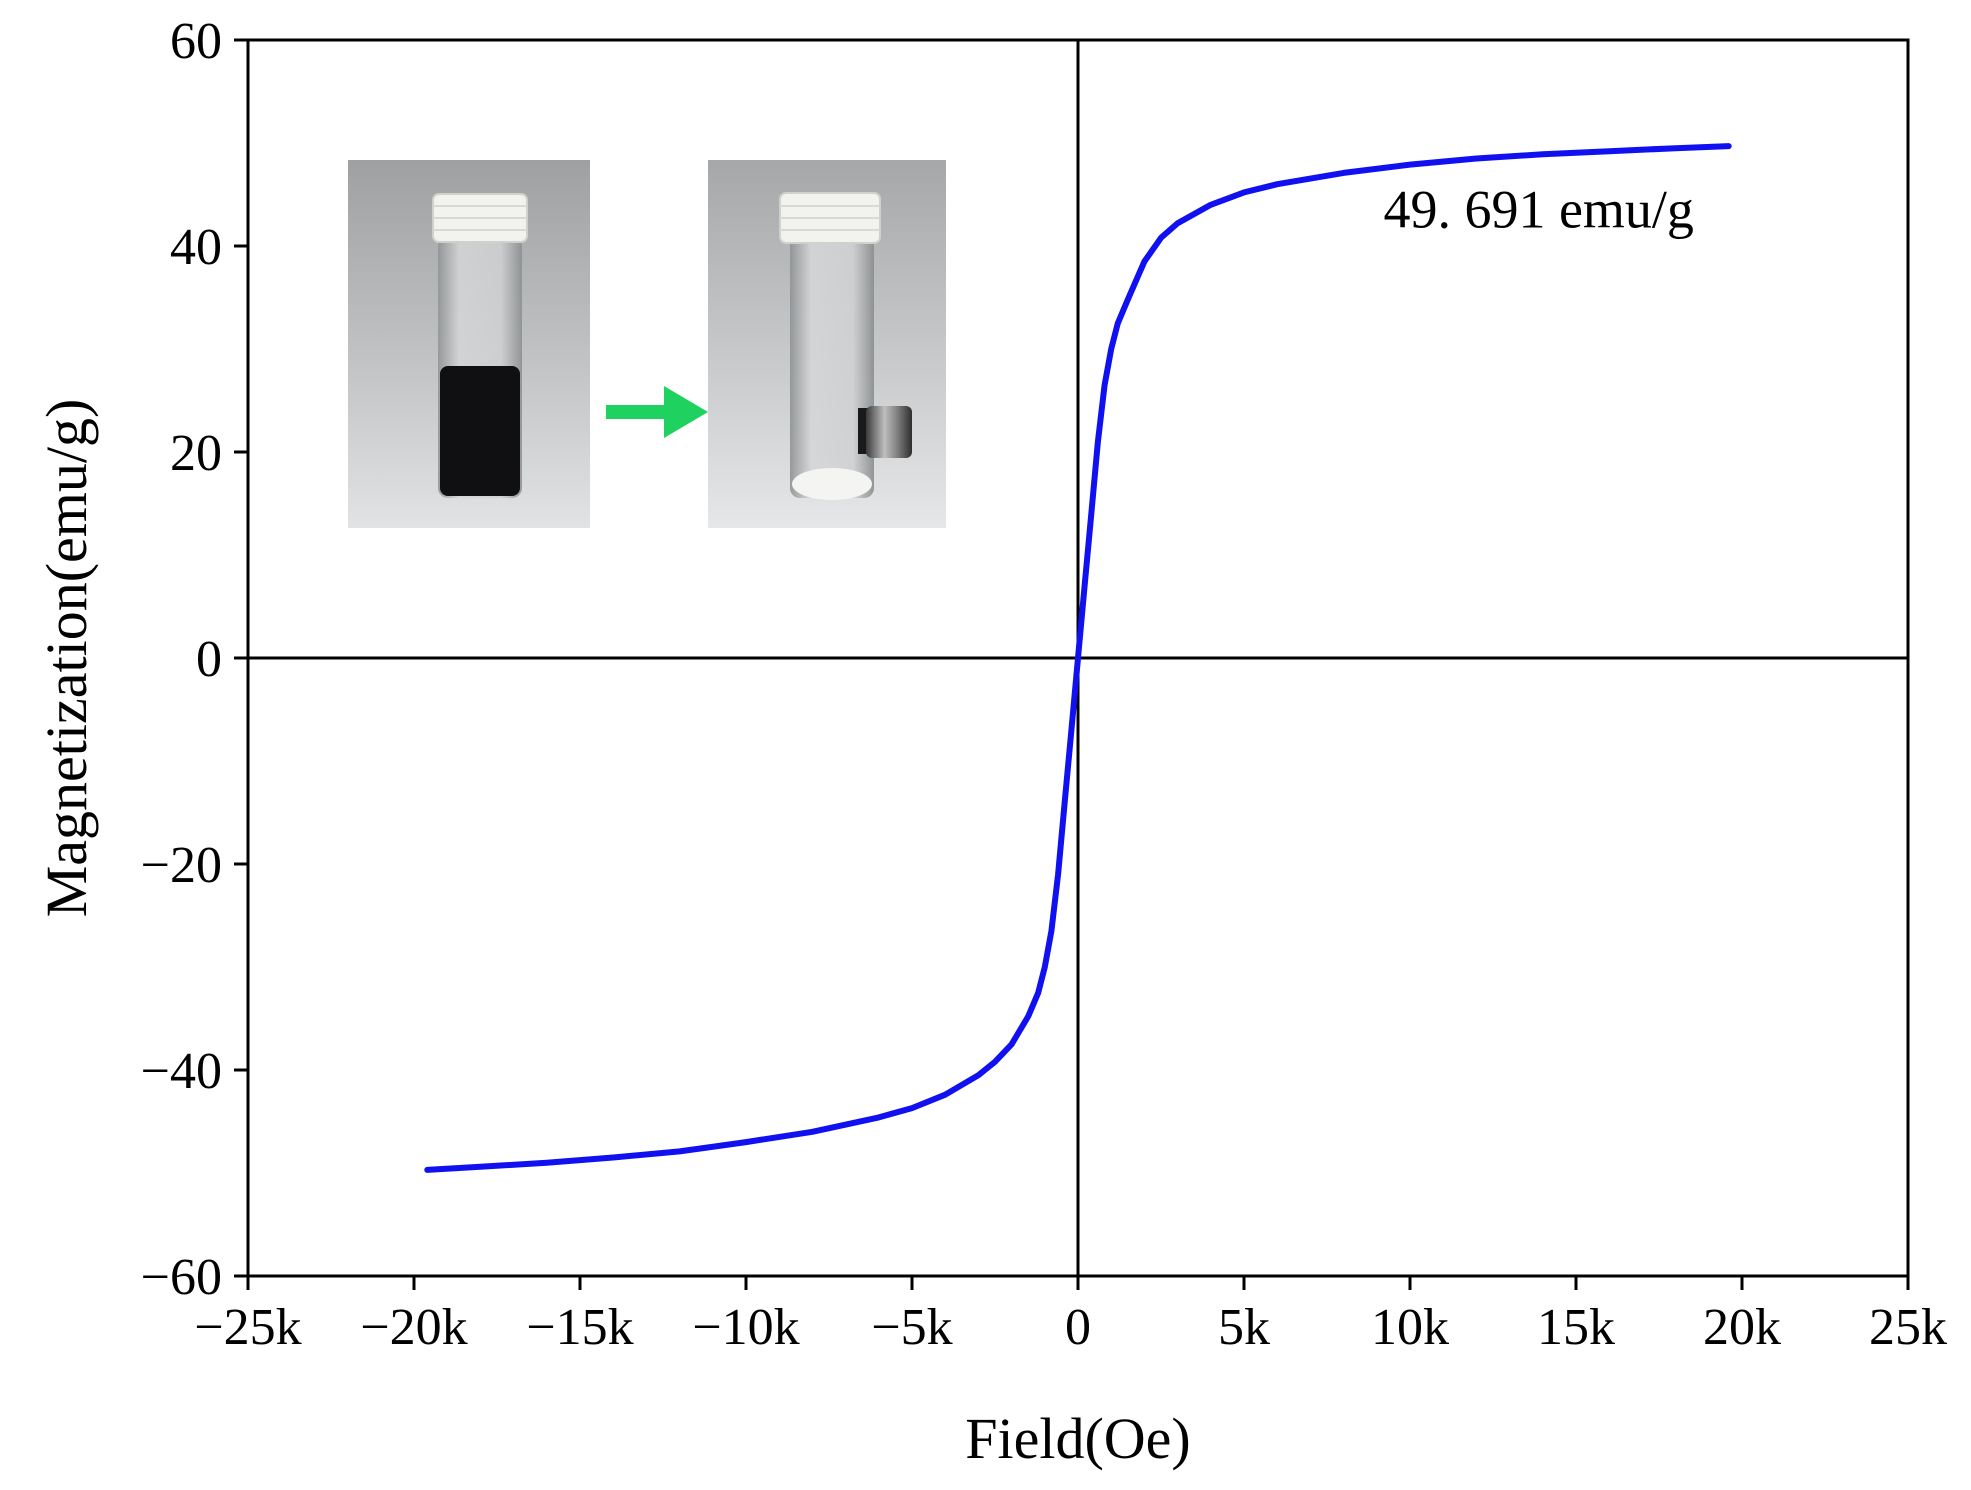  I want to click on x-tick-label: 5k, so click(1244, 1327).